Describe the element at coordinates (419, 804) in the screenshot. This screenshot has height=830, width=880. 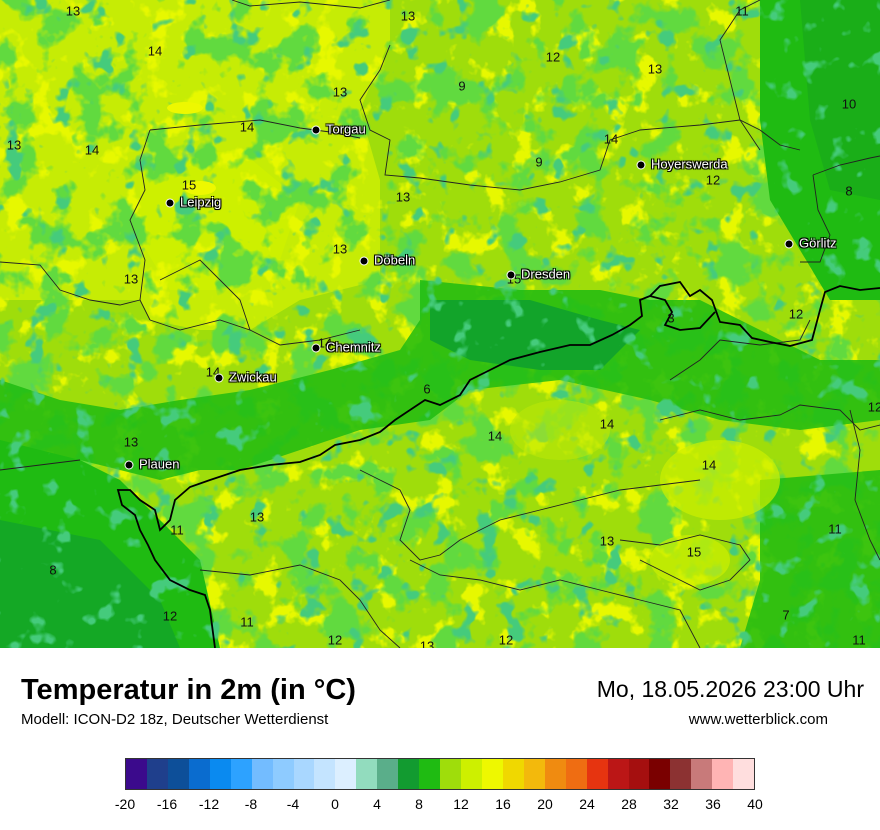
I see `legend-tick-label: 8` at that location.